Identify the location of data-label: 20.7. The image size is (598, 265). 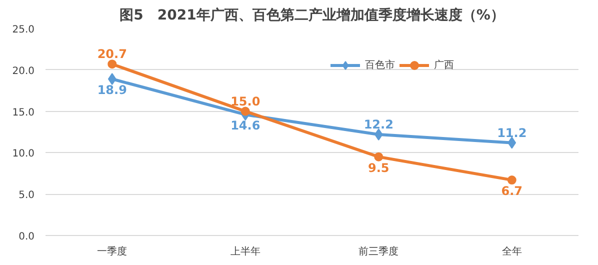
(112, 54).